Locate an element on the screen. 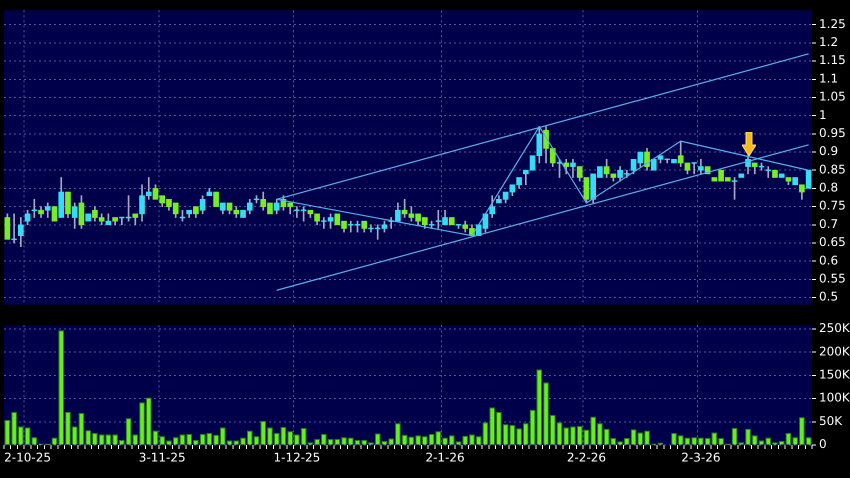  x-tick-label: 3-11-25 is located at coordinates (162, 457).